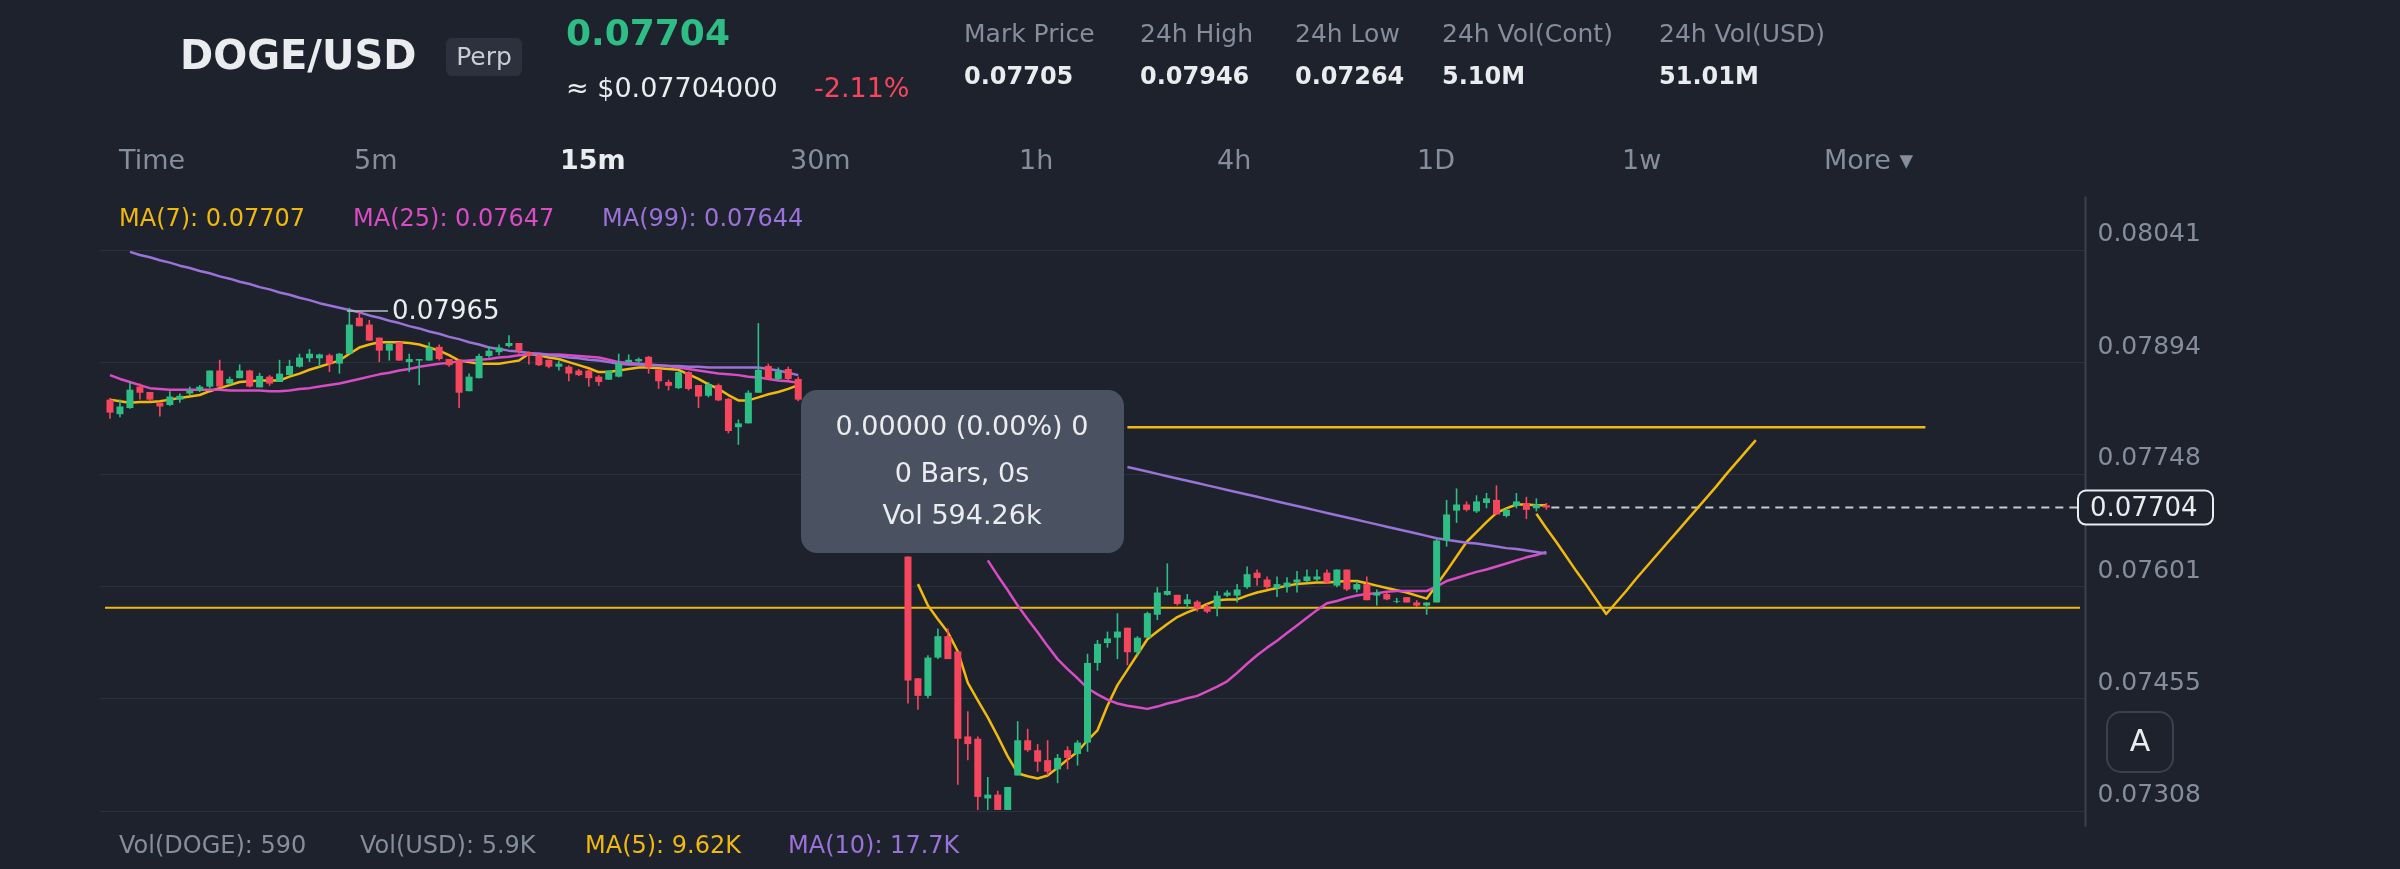 This screenshot has width=2400, height=869. I want to click on text: 5.10M, so click(1484, 76).